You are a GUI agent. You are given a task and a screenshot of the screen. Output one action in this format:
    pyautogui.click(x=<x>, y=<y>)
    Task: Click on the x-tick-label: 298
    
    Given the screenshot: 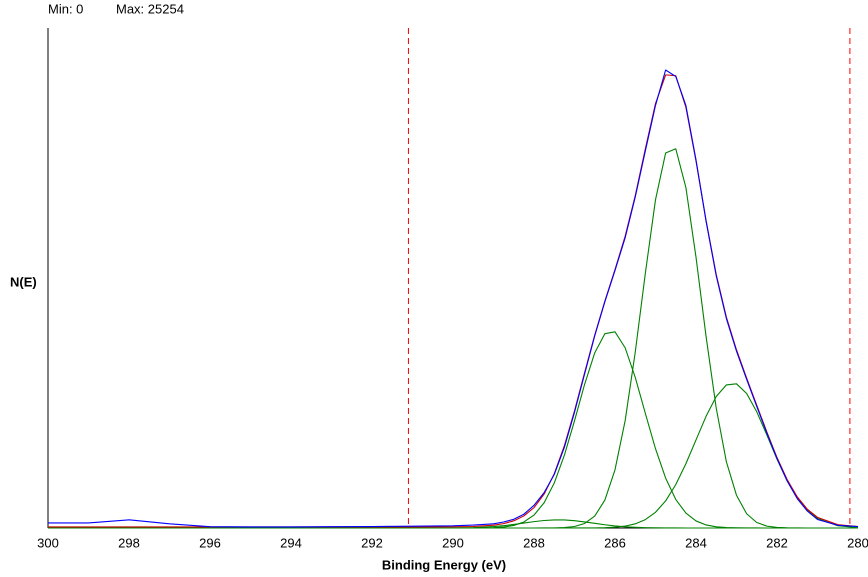 What is the action you would take?
    pyautogui.click(x=129, y=542)
    